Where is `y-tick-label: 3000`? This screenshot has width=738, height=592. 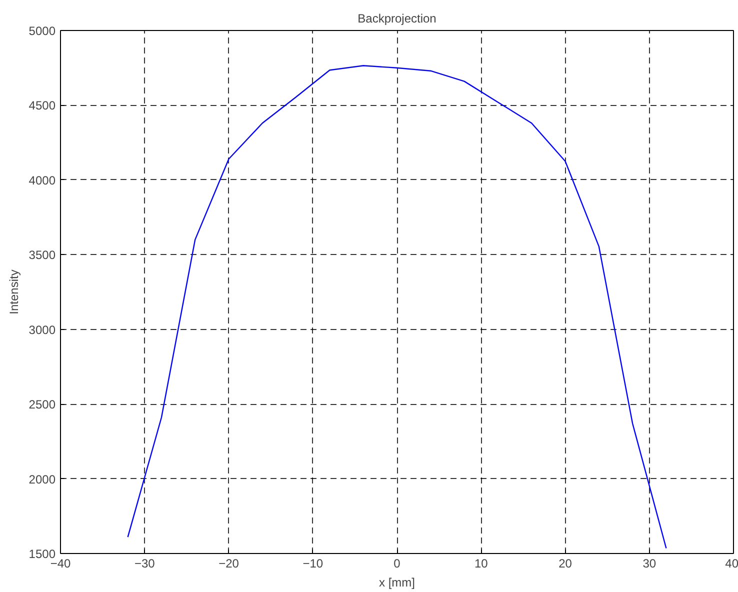 y-tick-label: 3000 is located at coordinates (42, 329).